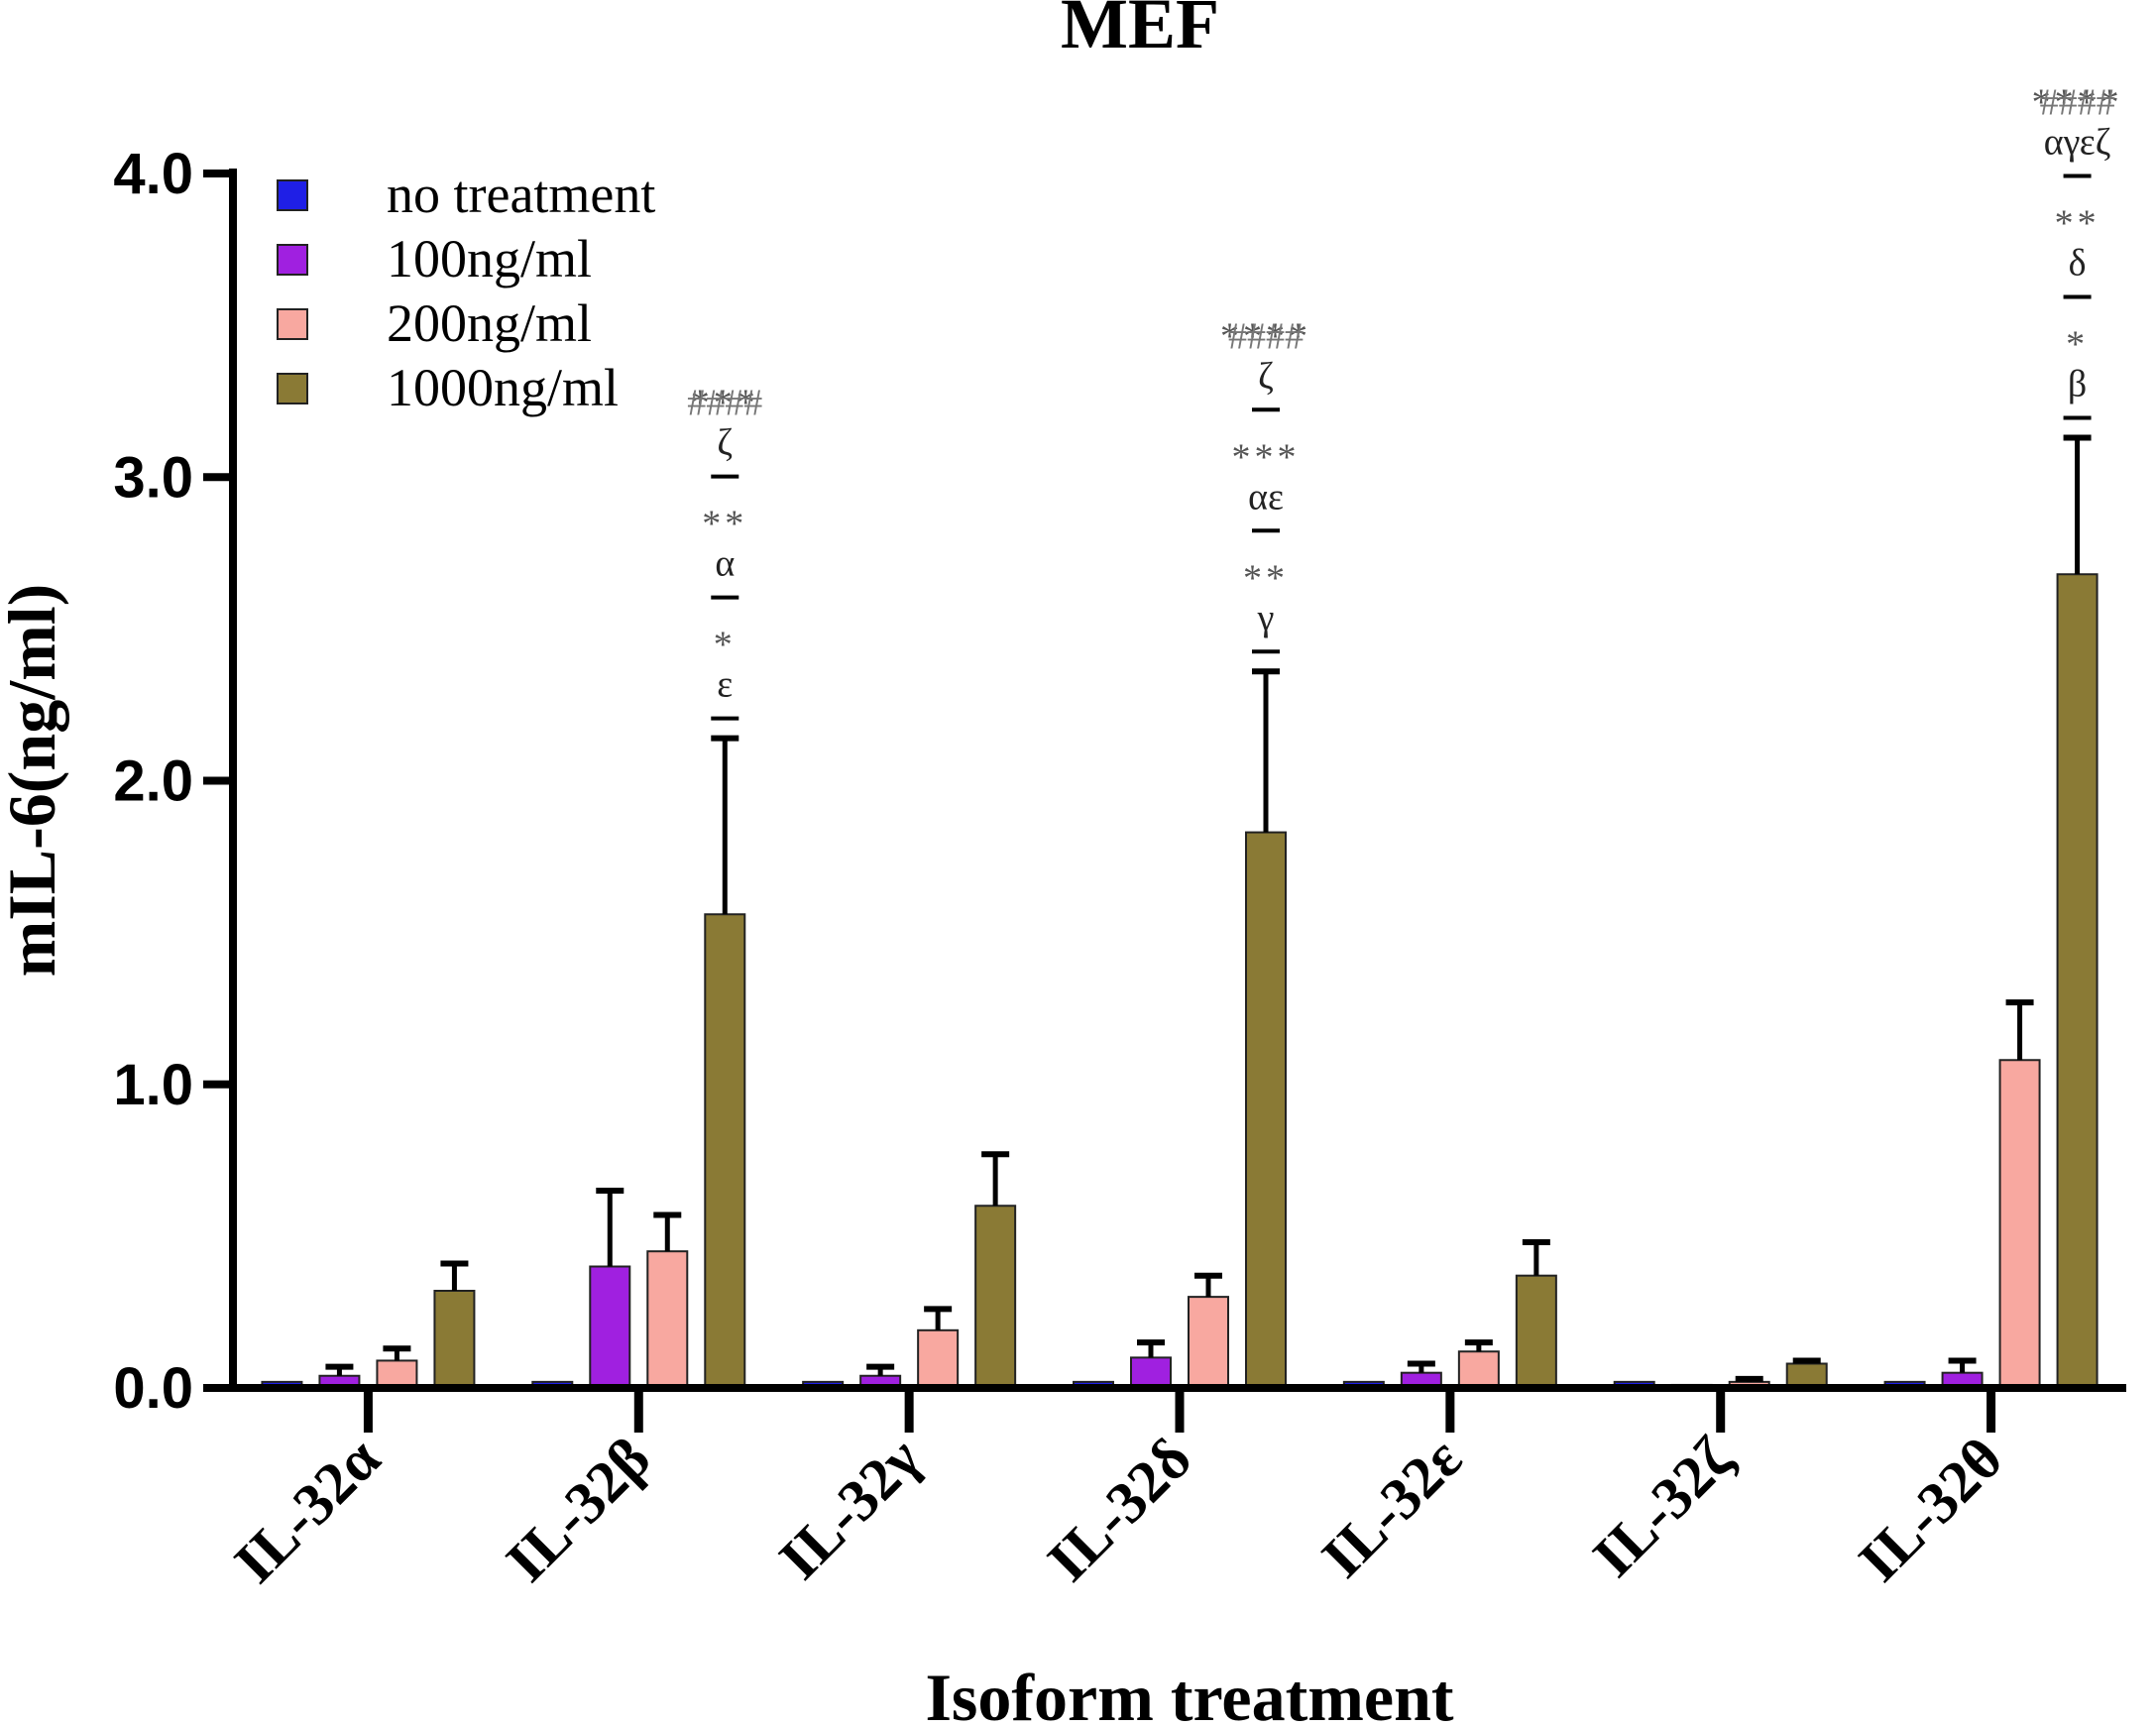 Image resolution: width=2156 pixels, height=1728 pixels. What do you see at coordinates (153, 1085) in the screenshot?
I see `y-tick-label: 1.0` at bounding box center [153, 1085].